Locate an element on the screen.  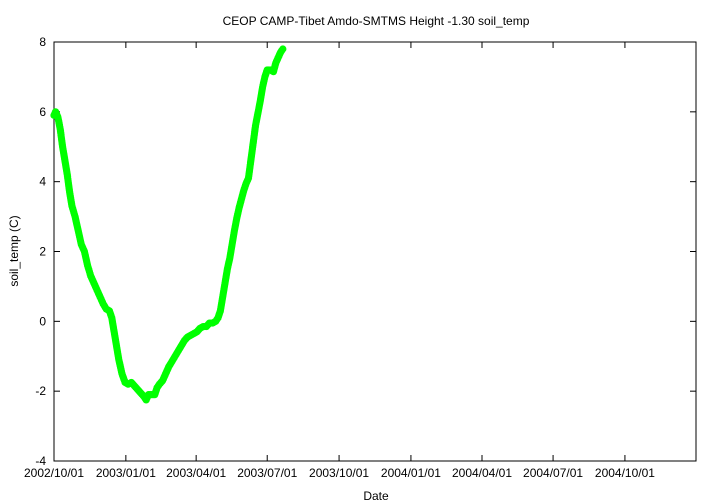
x-tick-label: 2004/07/01 is located at coordinates (553, 473).